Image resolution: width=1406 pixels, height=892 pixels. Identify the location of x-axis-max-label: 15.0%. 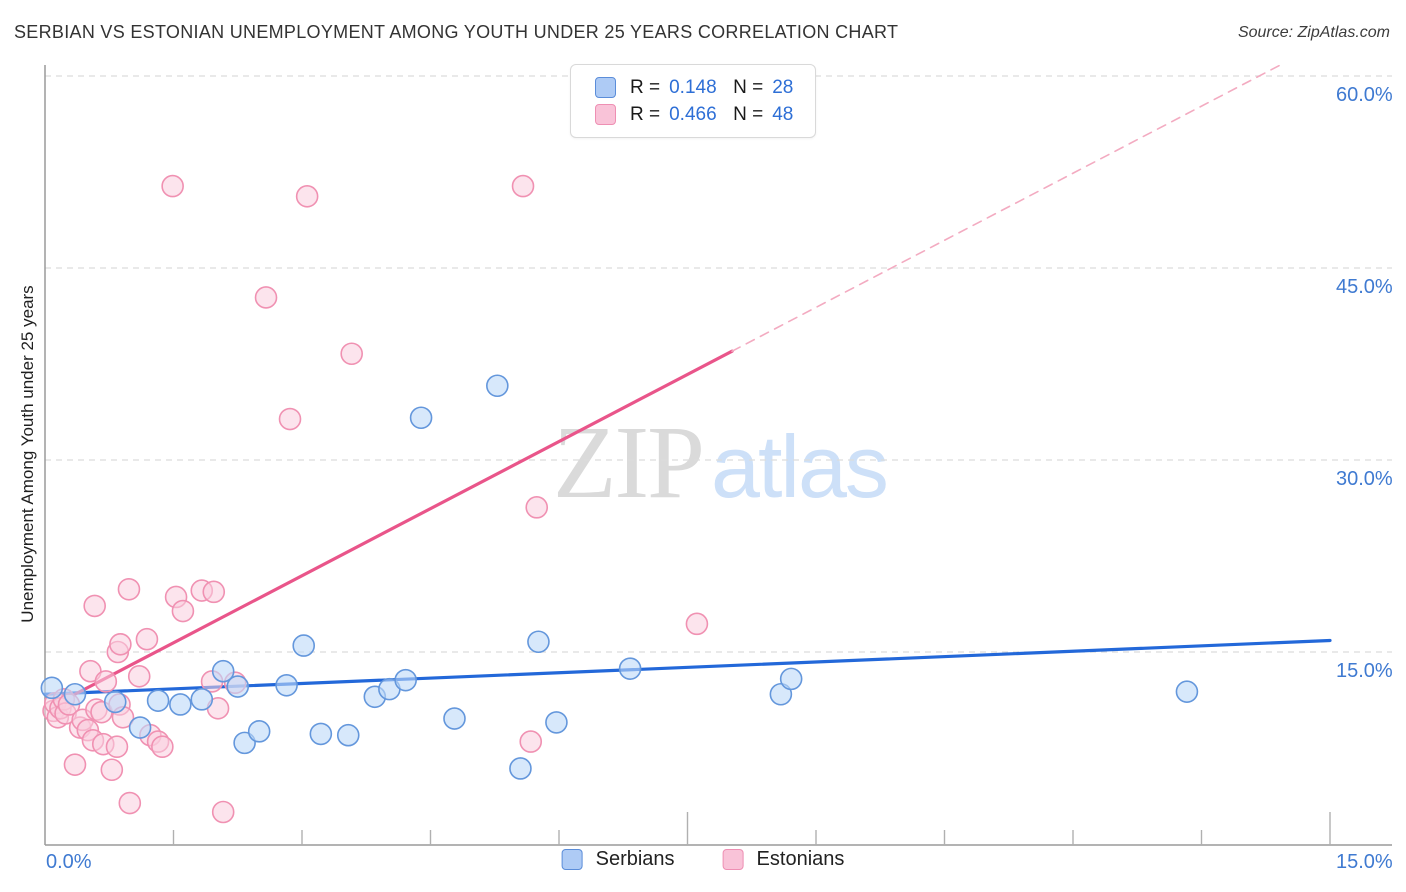
(1364, 862).